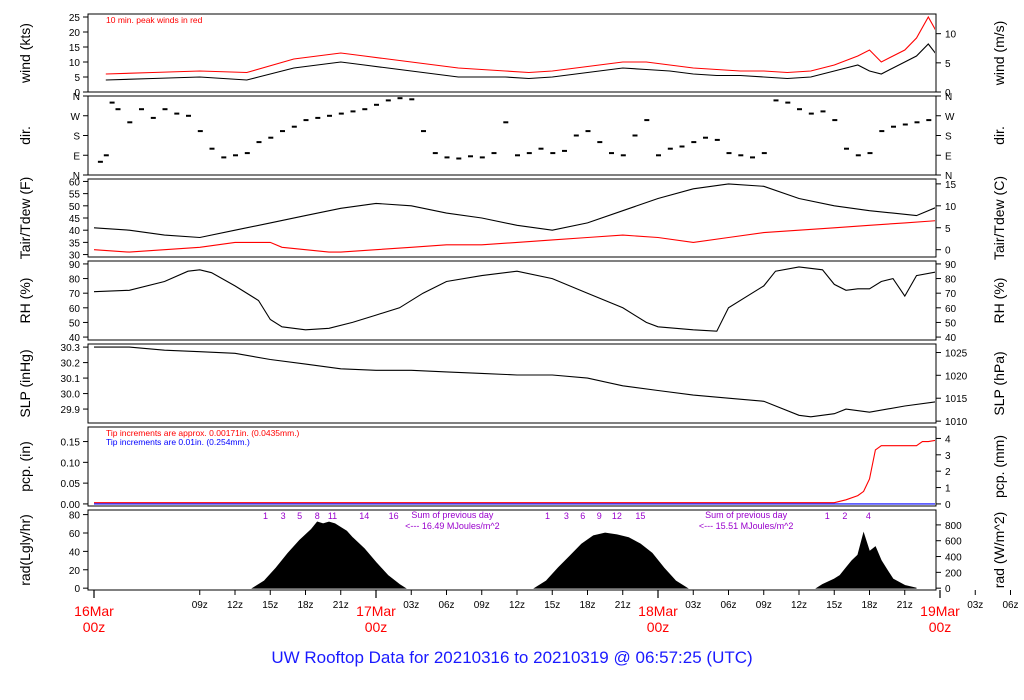 The width and height of the screenshot is (1024, 700). Describe the element at coordinates (75, 280) in the screenshot. I see `left-tick-label-rh-4: 80` at that location.